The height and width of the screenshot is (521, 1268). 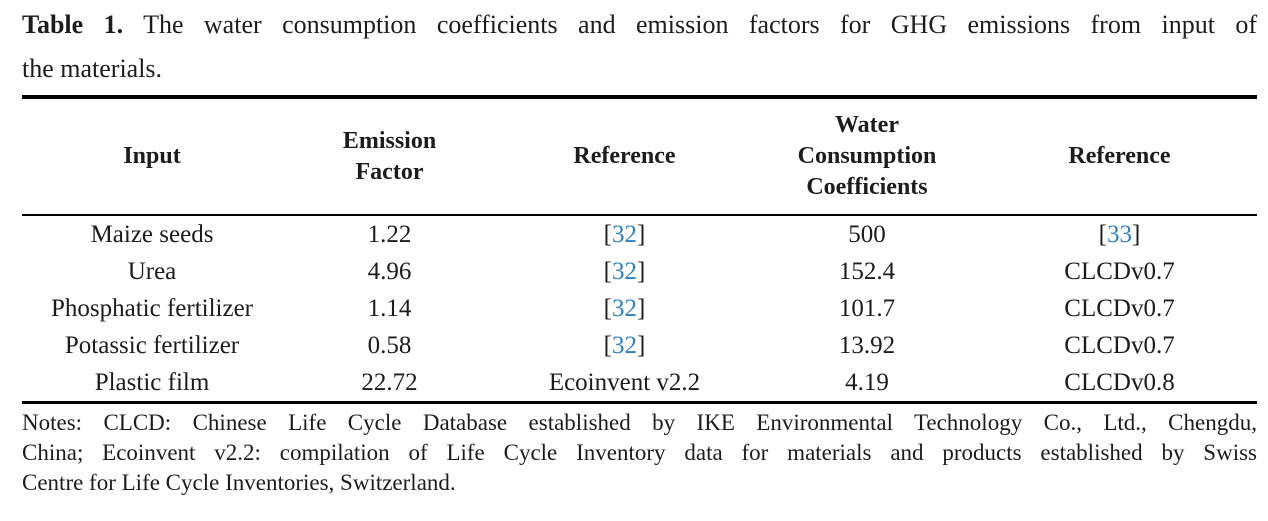 What do you see at coordinates (152, 382) in the screenshot?
I see `cell-input: Plastic film` at bounding box center [152, 382].